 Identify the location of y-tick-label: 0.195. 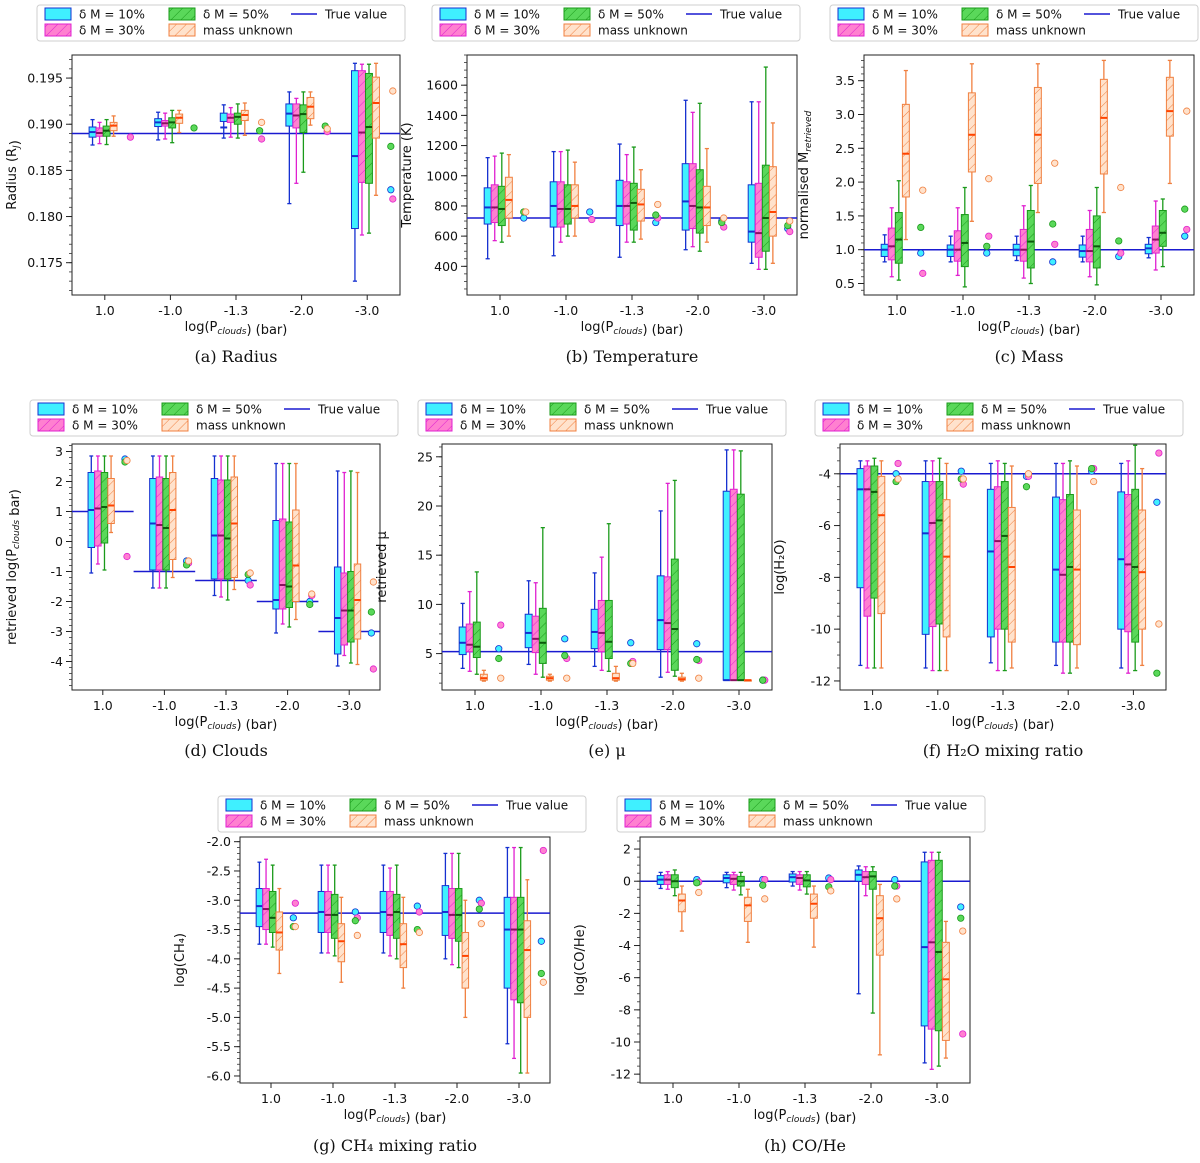
(45, 78).